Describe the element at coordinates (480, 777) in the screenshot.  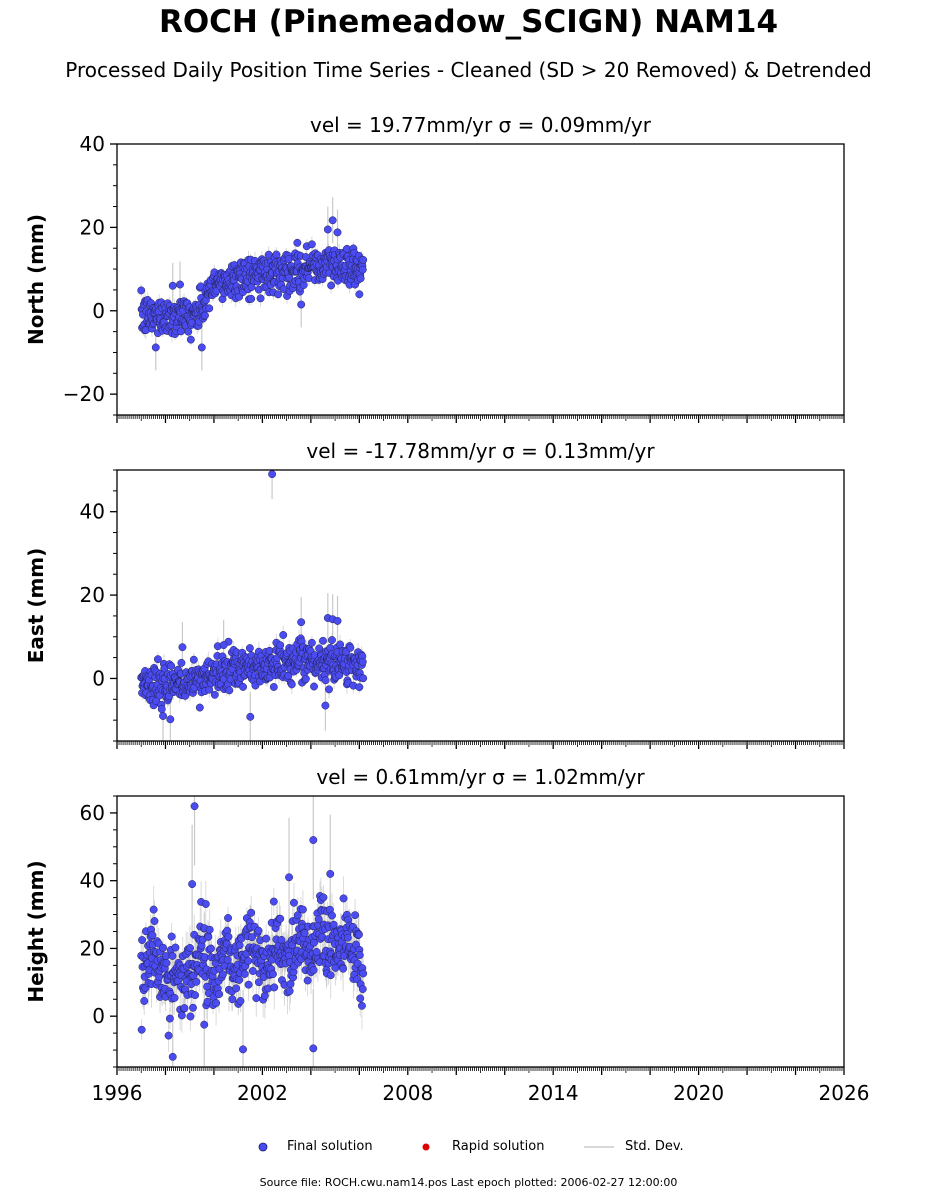
I see `panel-title: vel = 0.61mm/yr σ = 1.02mm/yr` at that location.